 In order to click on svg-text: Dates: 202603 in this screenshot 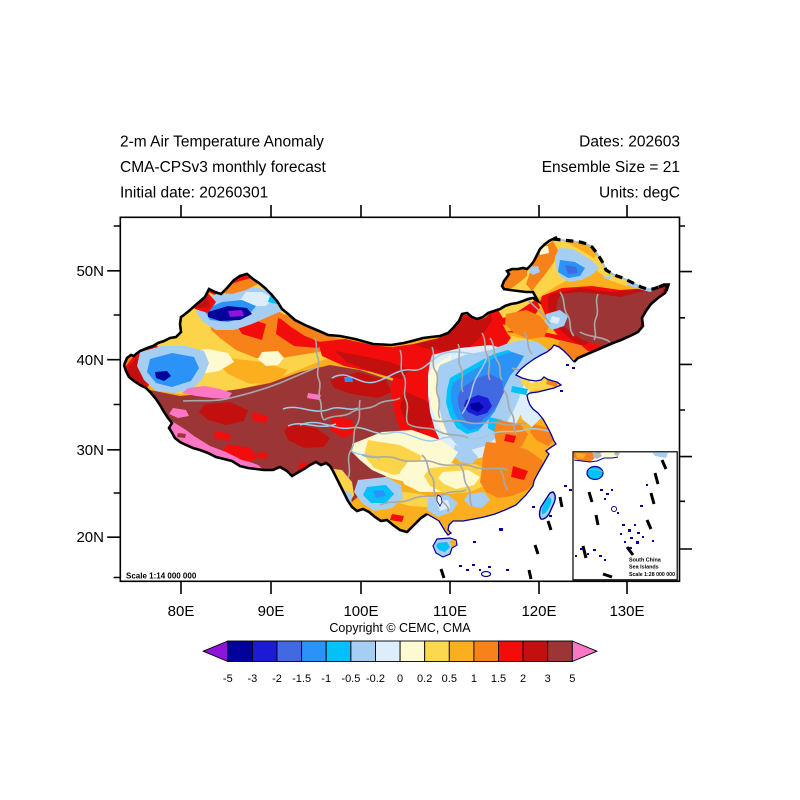, I will do `click(629, 142)`.